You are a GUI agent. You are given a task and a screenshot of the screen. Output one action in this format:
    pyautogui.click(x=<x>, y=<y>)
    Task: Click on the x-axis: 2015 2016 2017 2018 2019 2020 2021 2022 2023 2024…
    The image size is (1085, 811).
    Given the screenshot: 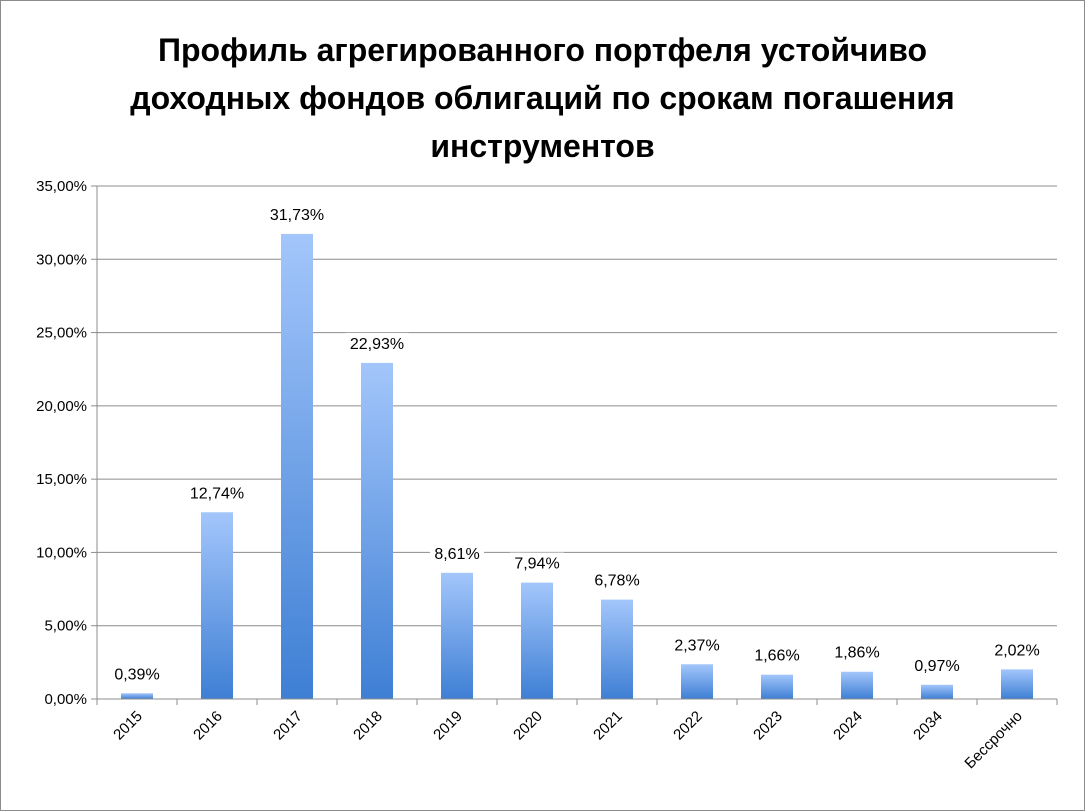 What is the action you would take?
    pyautogui.click(x=577, y=735)
    